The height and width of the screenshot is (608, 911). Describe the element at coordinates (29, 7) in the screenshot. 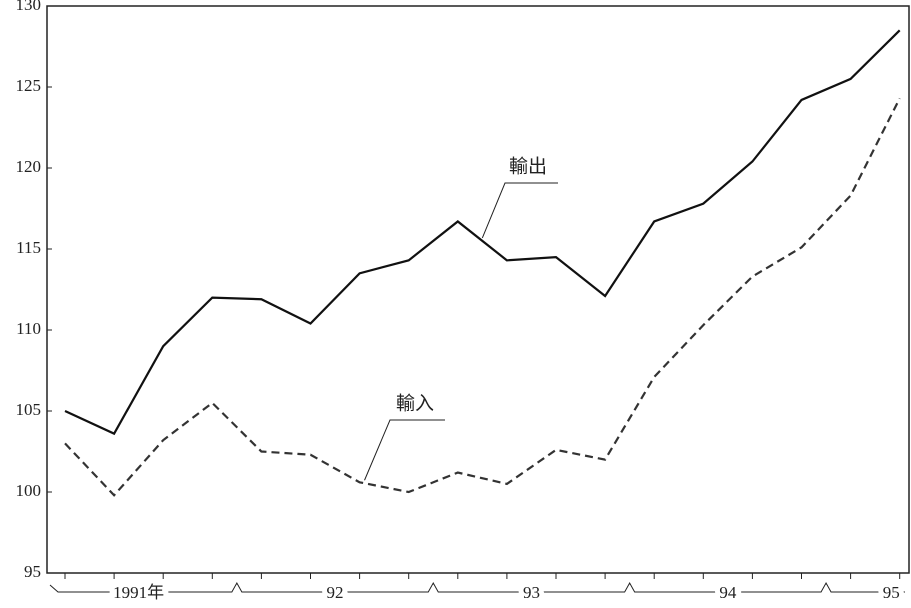

I see `y-tick-label: 130` at that location.